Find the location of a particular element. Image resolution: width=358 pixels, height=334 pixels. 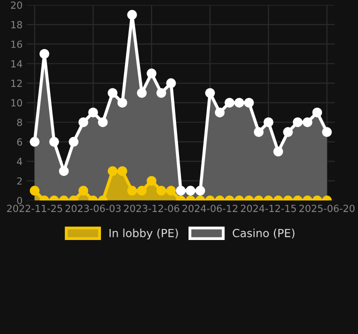

x-tick-label: 2024-06-12 is located at coordinates (210, 208).